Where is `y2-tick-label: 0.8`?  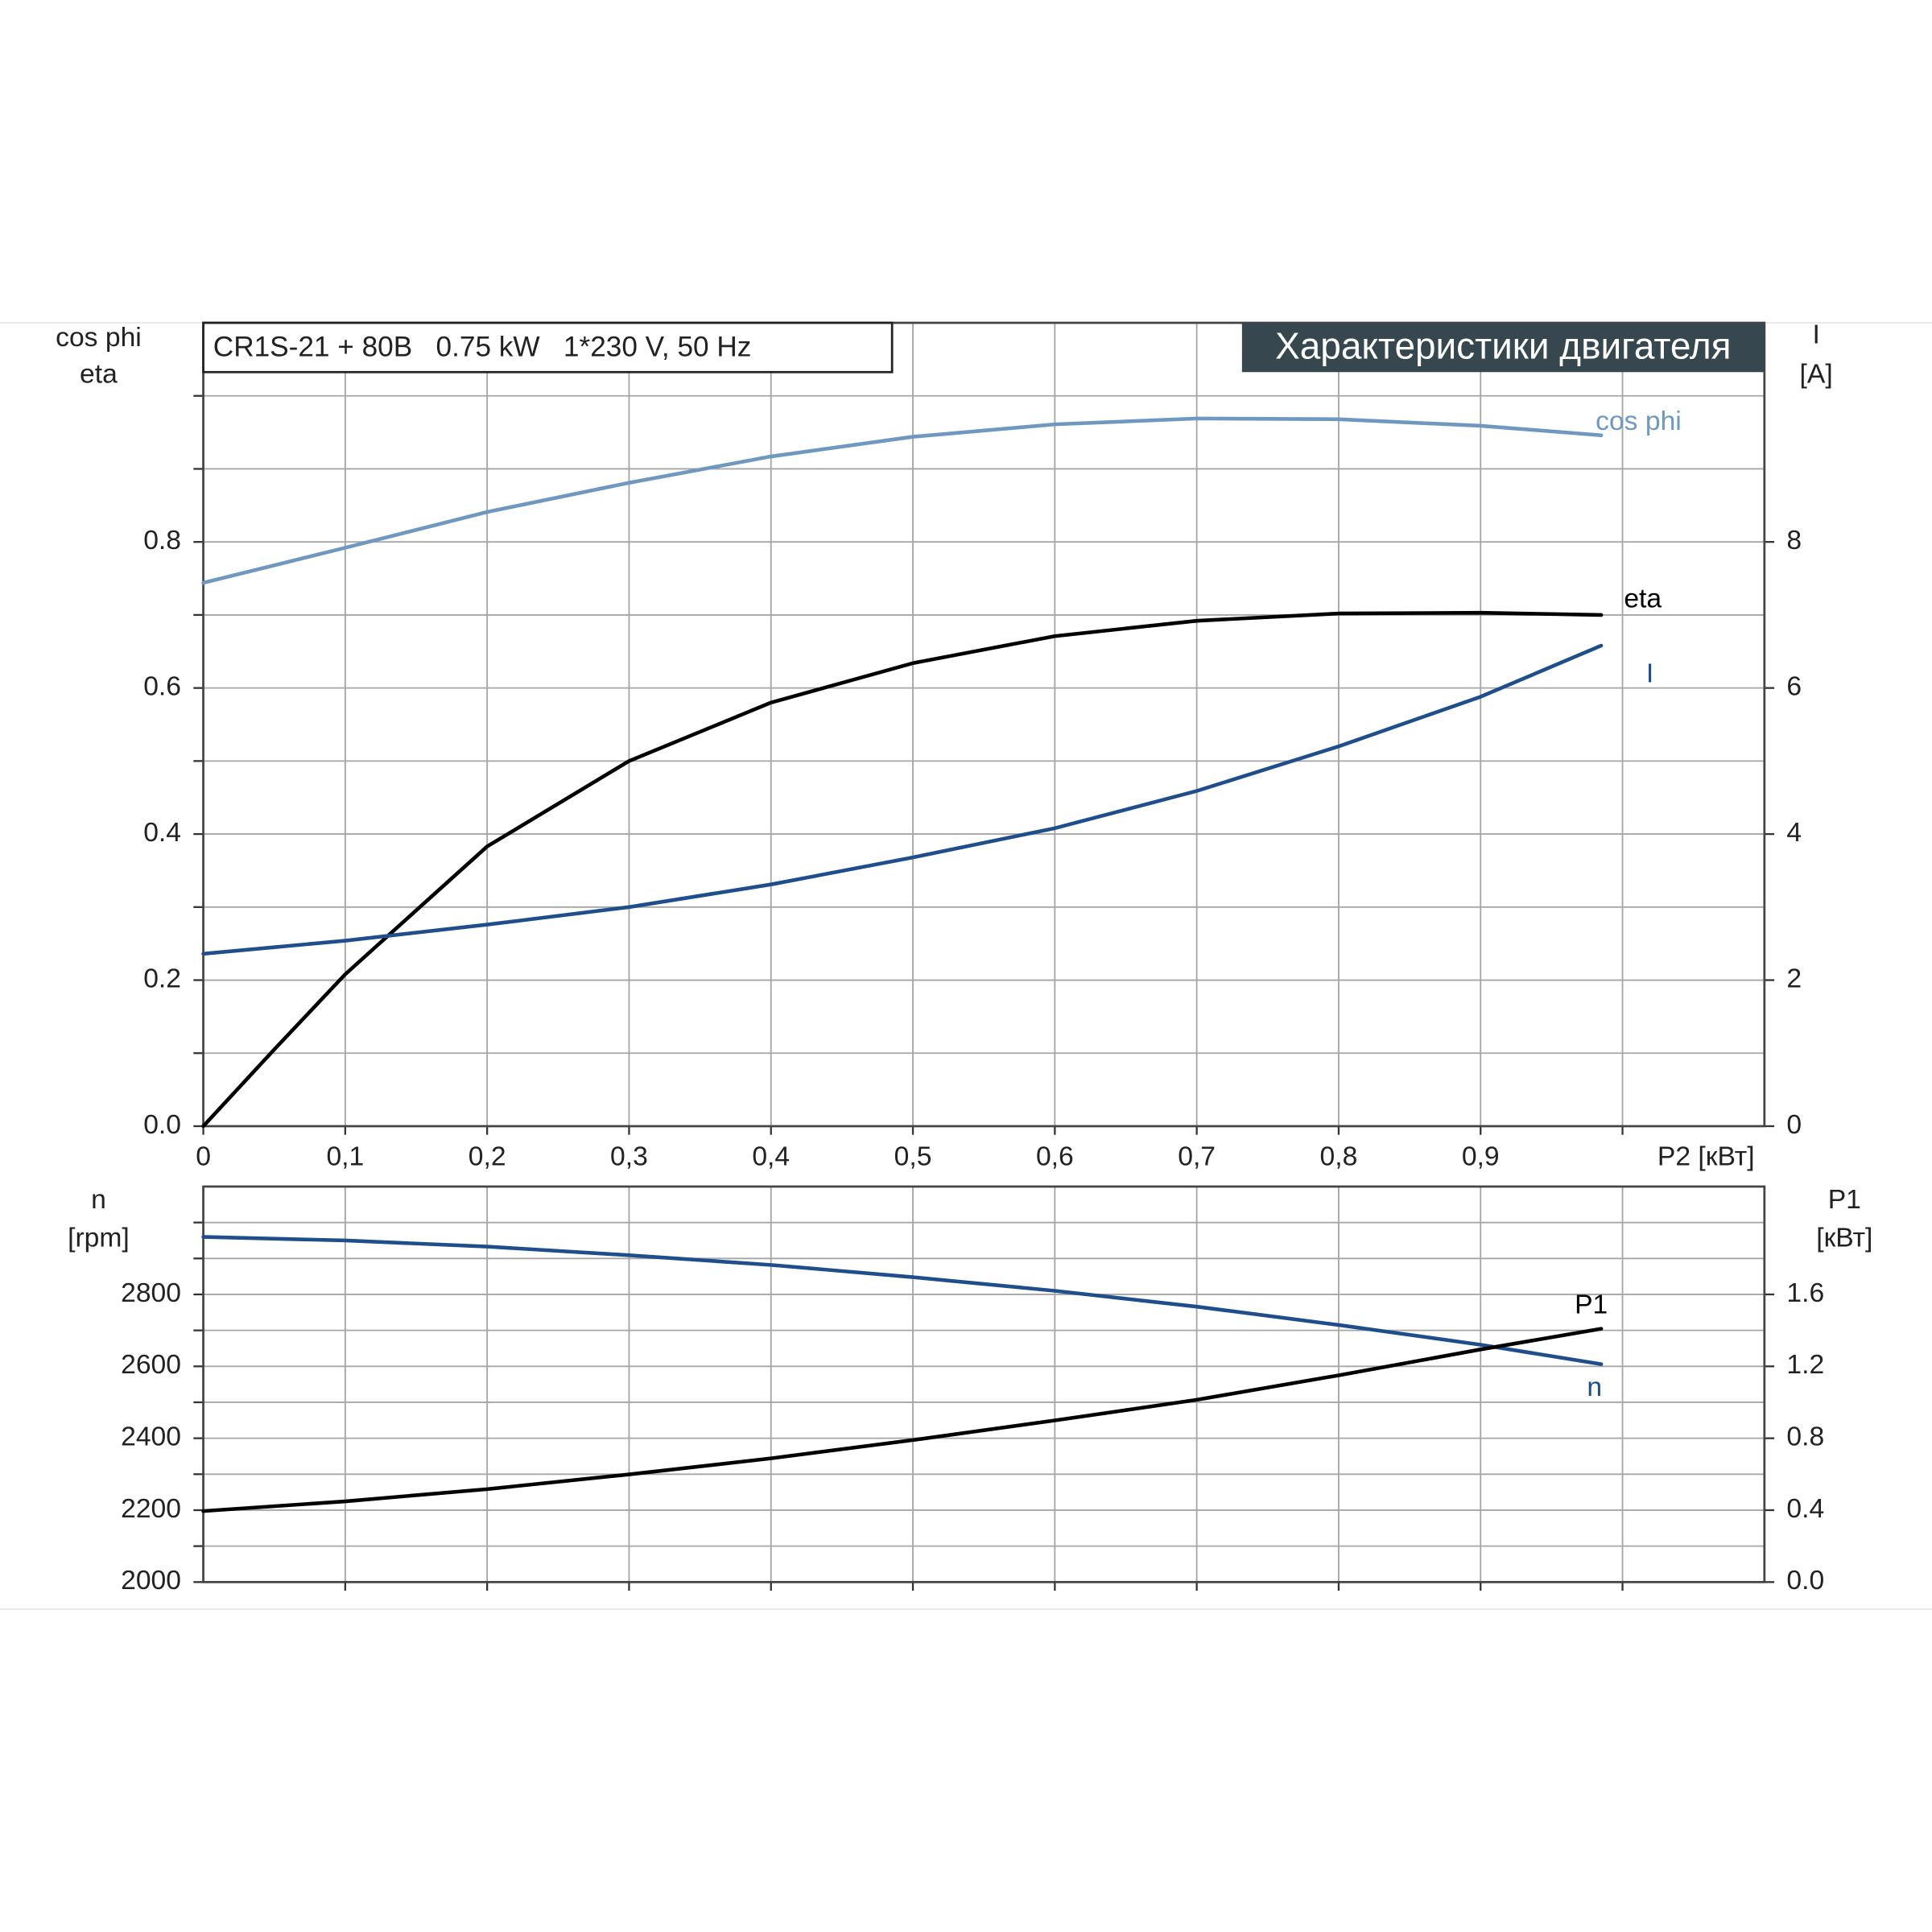 y2-tick-label: 0.8 is located at coordinates (1805, 1437).